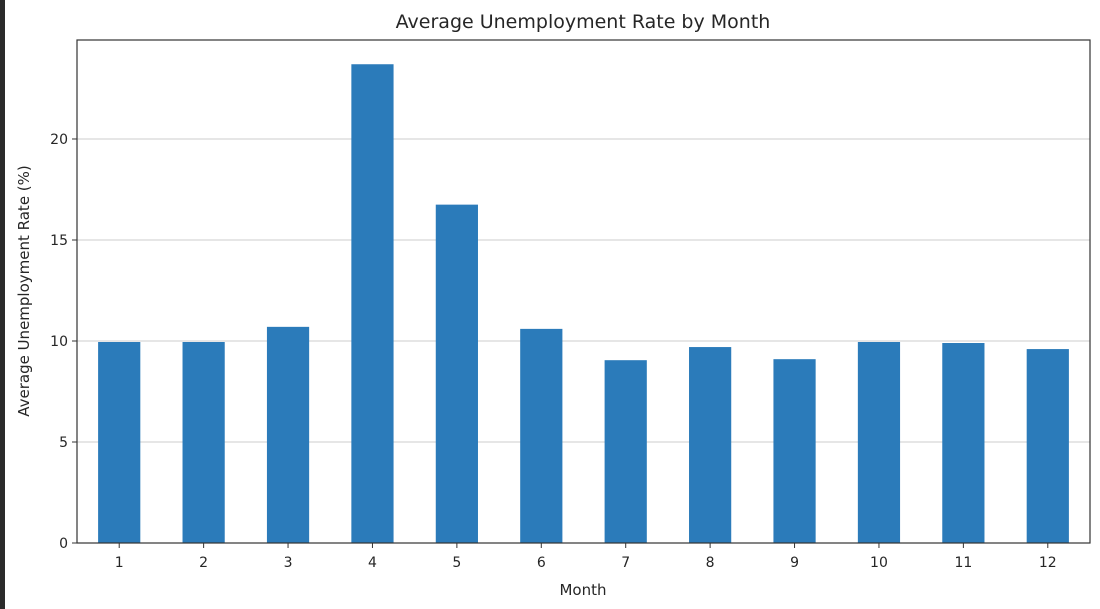 Image resolution: width=1100 pixels, height=609 pixels. I want to click on y-tick-label-15: 15, so click(59, 241).